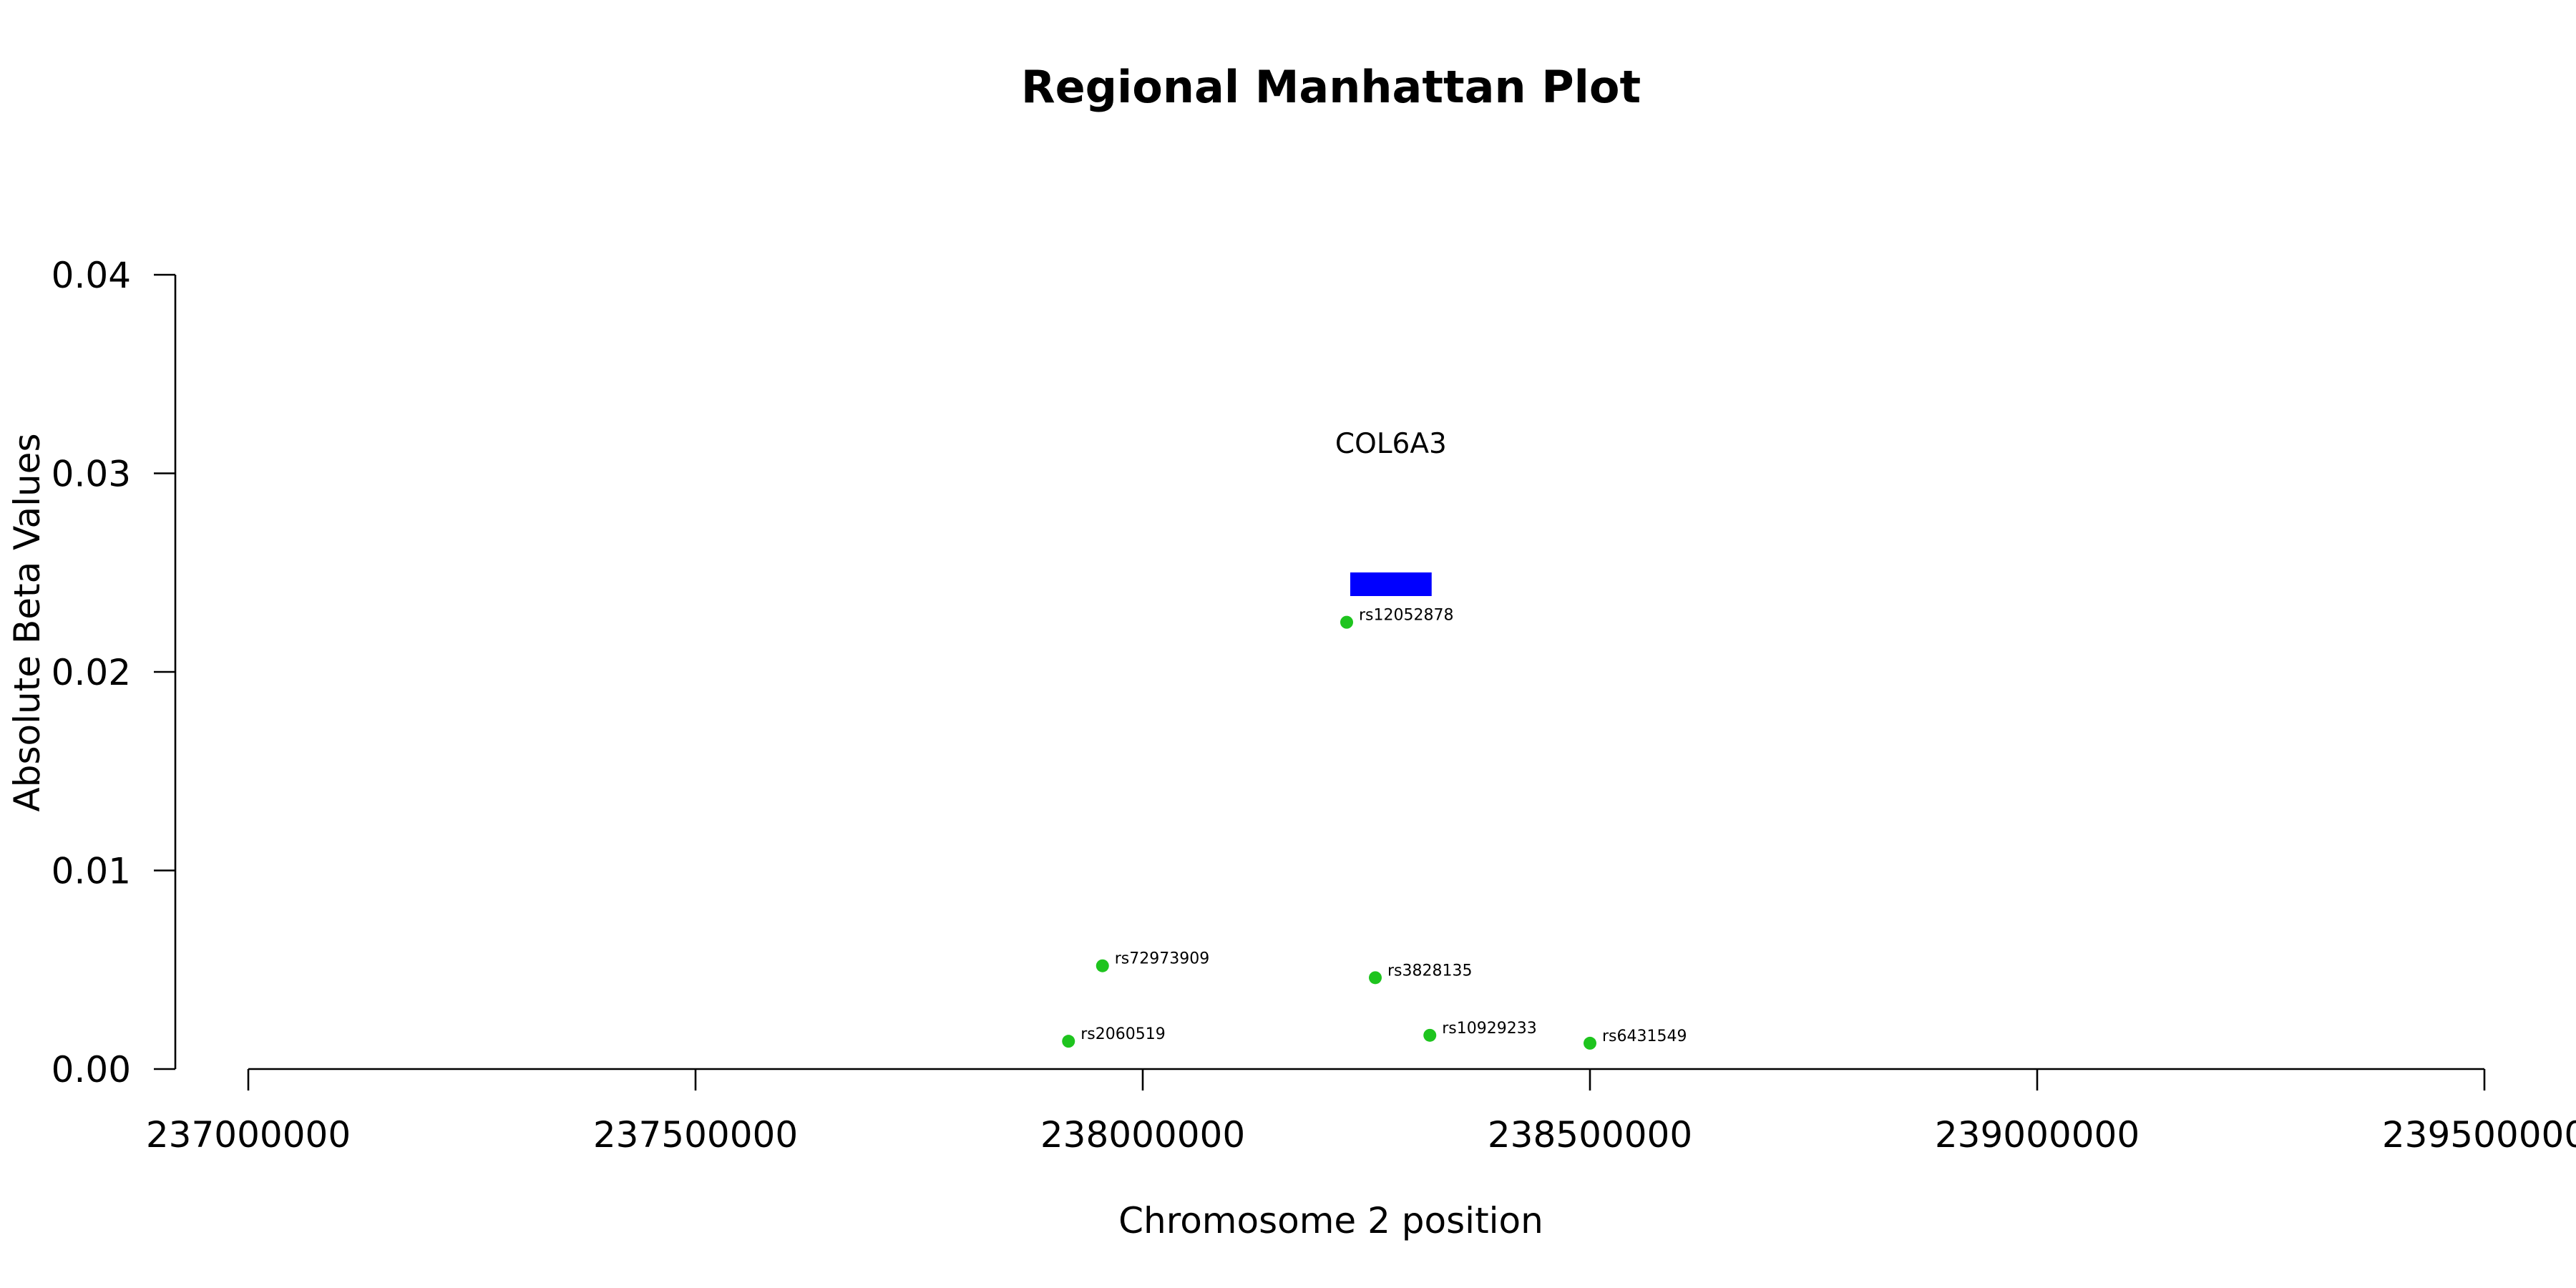 Image resolution: width=2576 pixels, height=1288 pixels. Describe the element at coordinates (1162, 959) in the screenshot. I see `snp-label: rs72973909` at that location.